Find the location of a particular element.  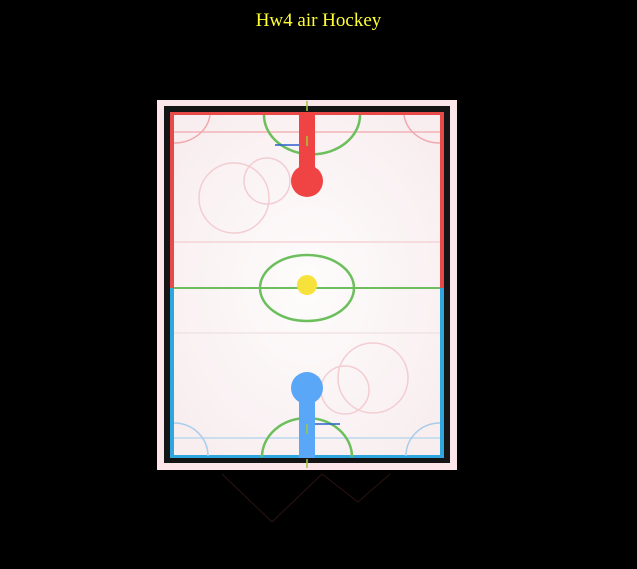

center-circle is located at coordinates (307, 288).